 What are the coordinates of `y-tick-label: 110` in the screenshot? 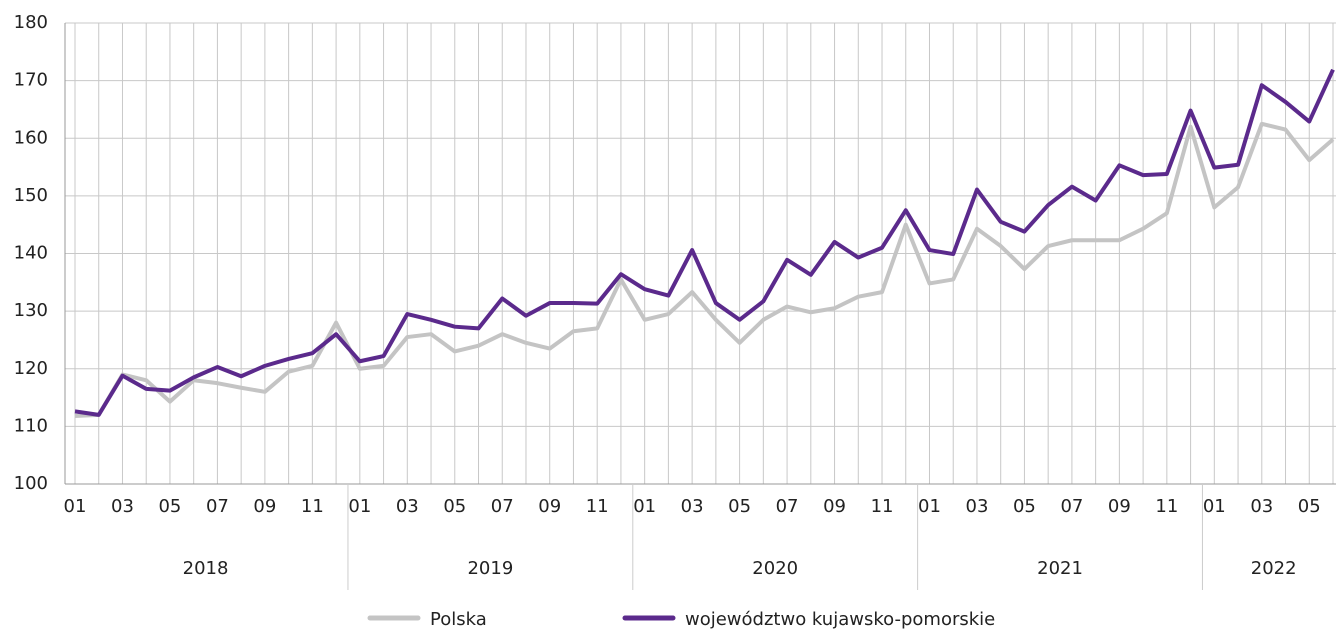 It's located at (31, 425).